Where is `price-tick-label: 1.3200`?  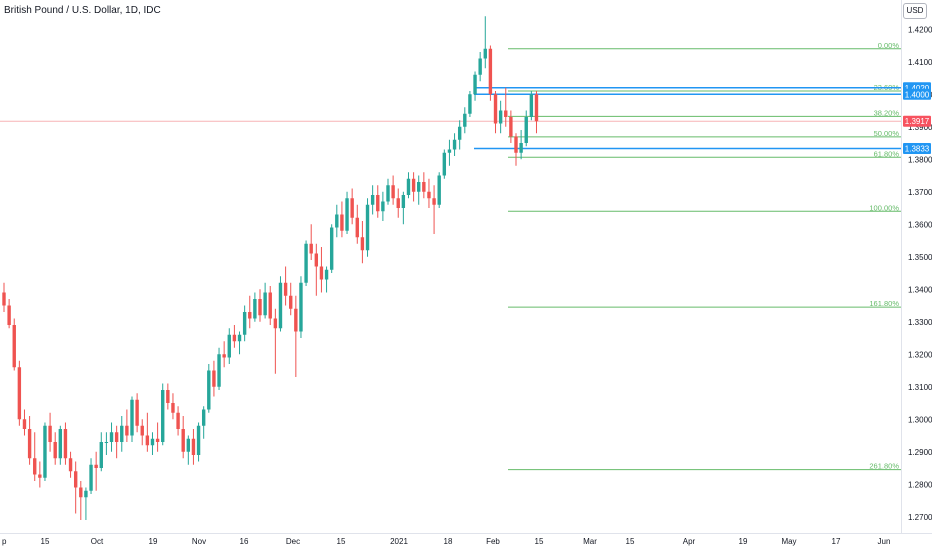
price-tick-label: 1.3200 is located at coordinates (920, 354).